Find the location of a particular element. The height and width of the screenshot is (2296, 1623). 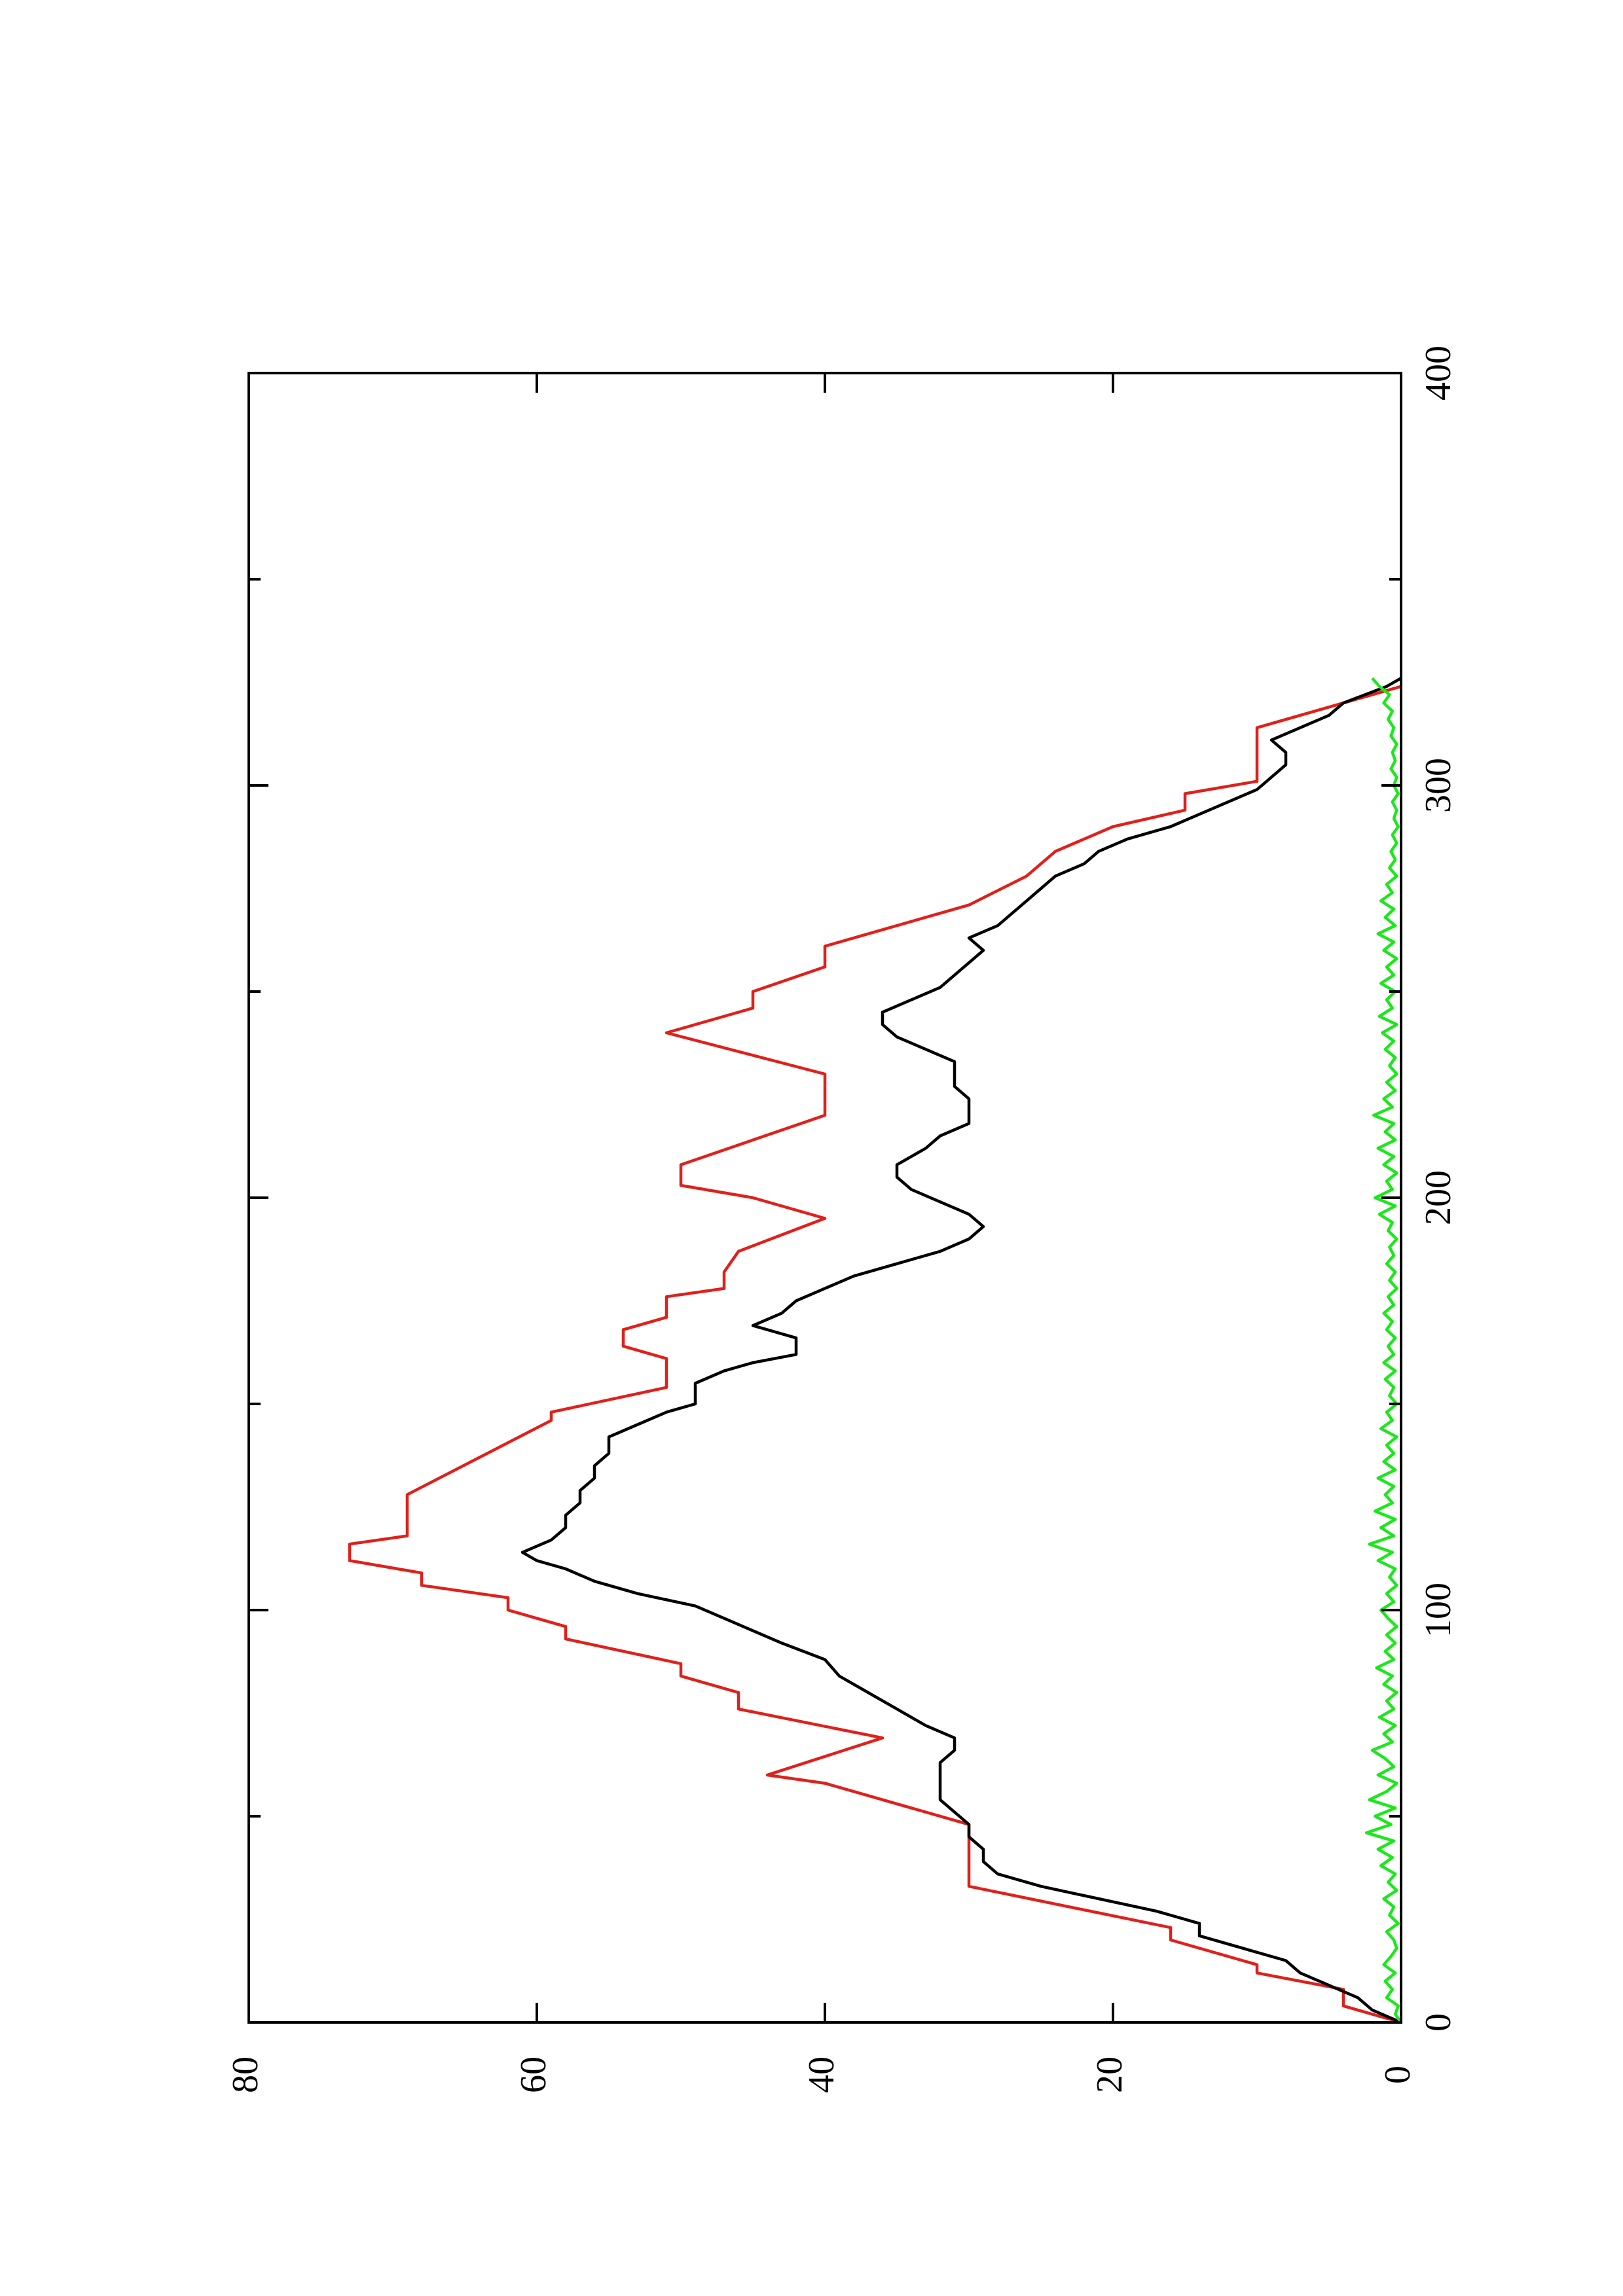

y-tick-label: 60 is located at coordinates (533, 2074).